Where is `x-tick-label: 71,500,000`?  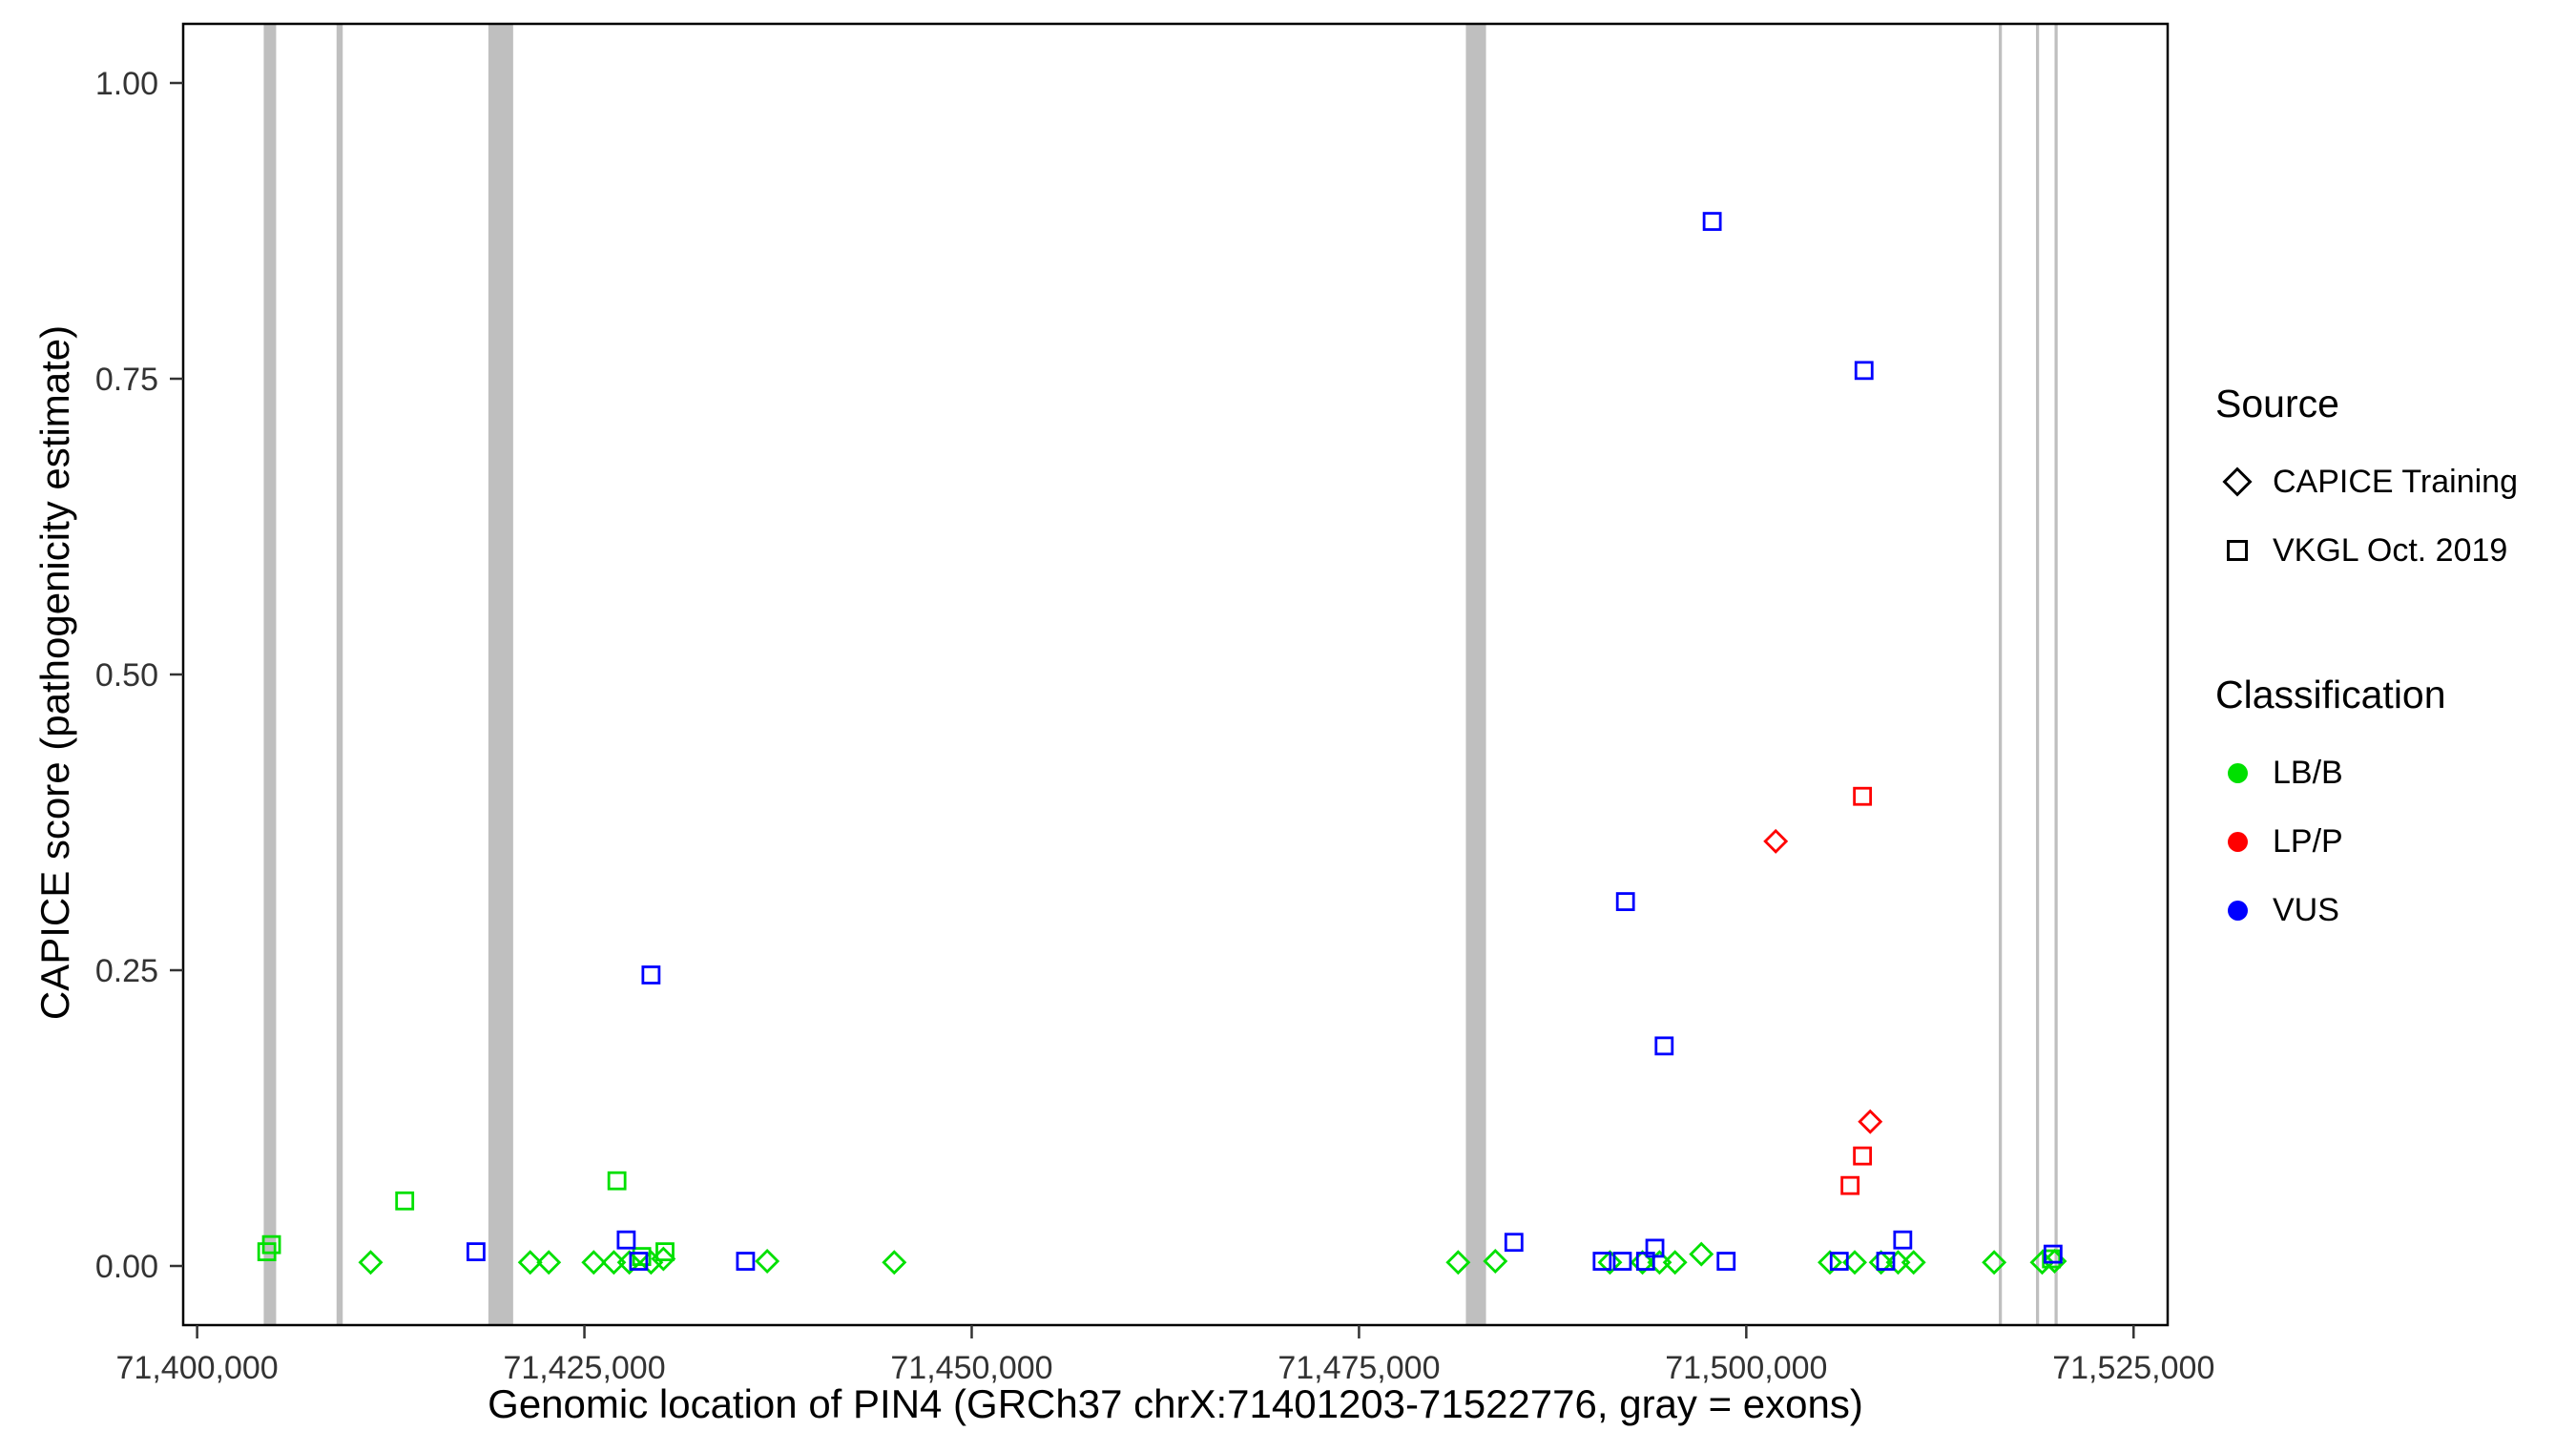
x-tick-label: 71,500,000 is located at coordinates (1746, 1368).